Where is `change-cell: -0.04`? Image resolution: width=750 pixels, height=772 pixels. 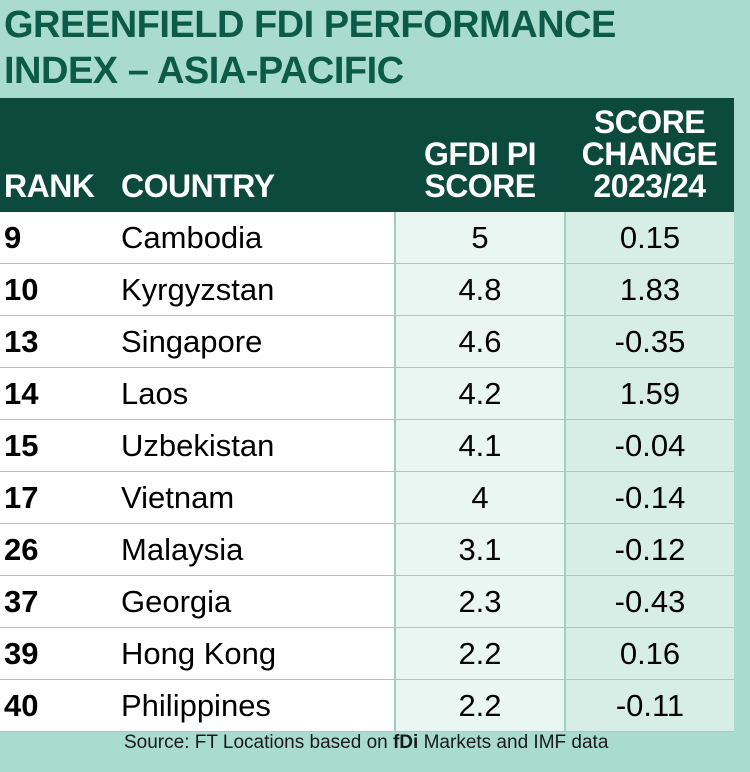 change-cell: -0.04 is located at coordinates (649, 445).